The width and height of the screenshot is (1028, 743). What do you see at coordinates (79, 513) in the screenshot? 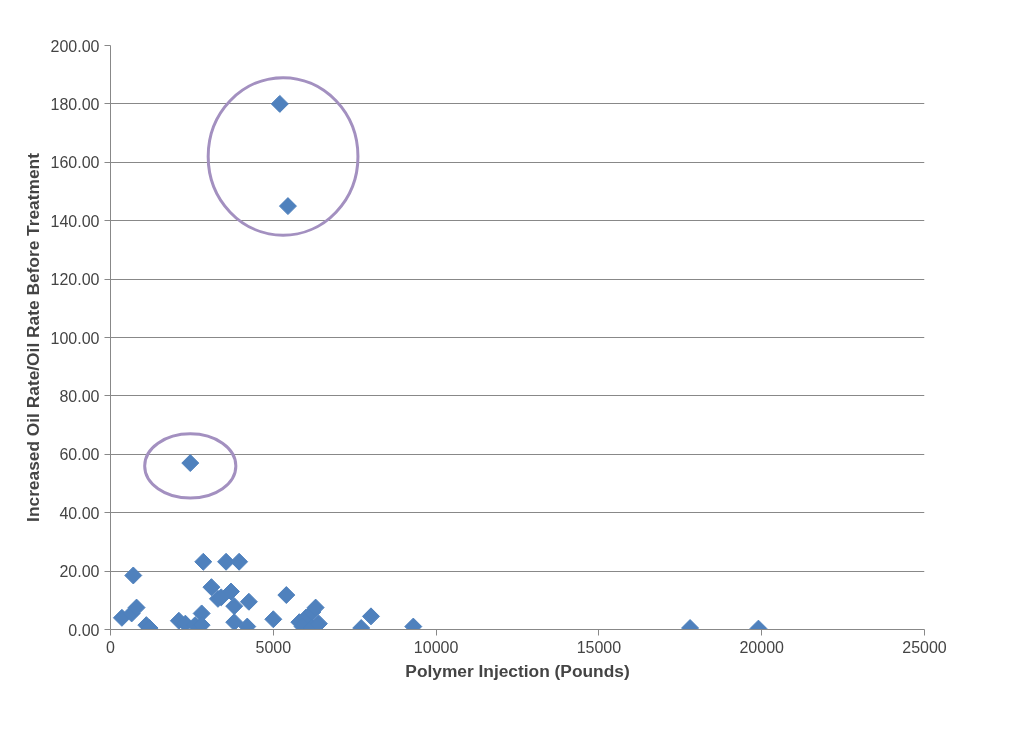
I see `y-tick-label: 40.00` at bounding box center [79, 513].